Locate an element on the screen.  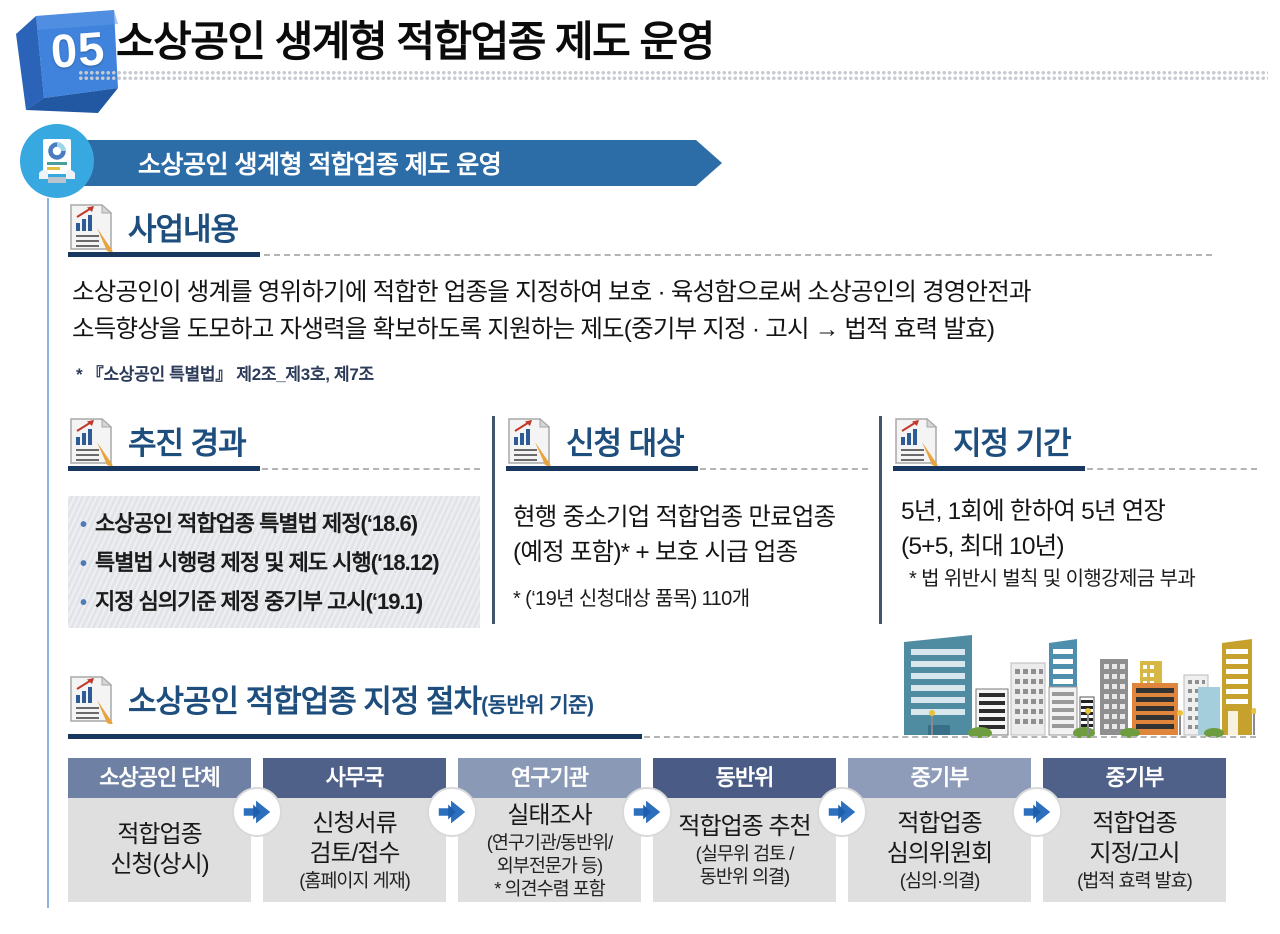
flow-step-org: 연구기관 is located at coordinates (549, 778).